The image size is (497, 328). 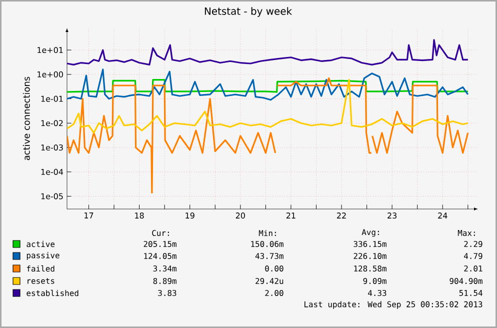 I want to click on chart-title: Netstat - by week, so click(x=248, y=12).